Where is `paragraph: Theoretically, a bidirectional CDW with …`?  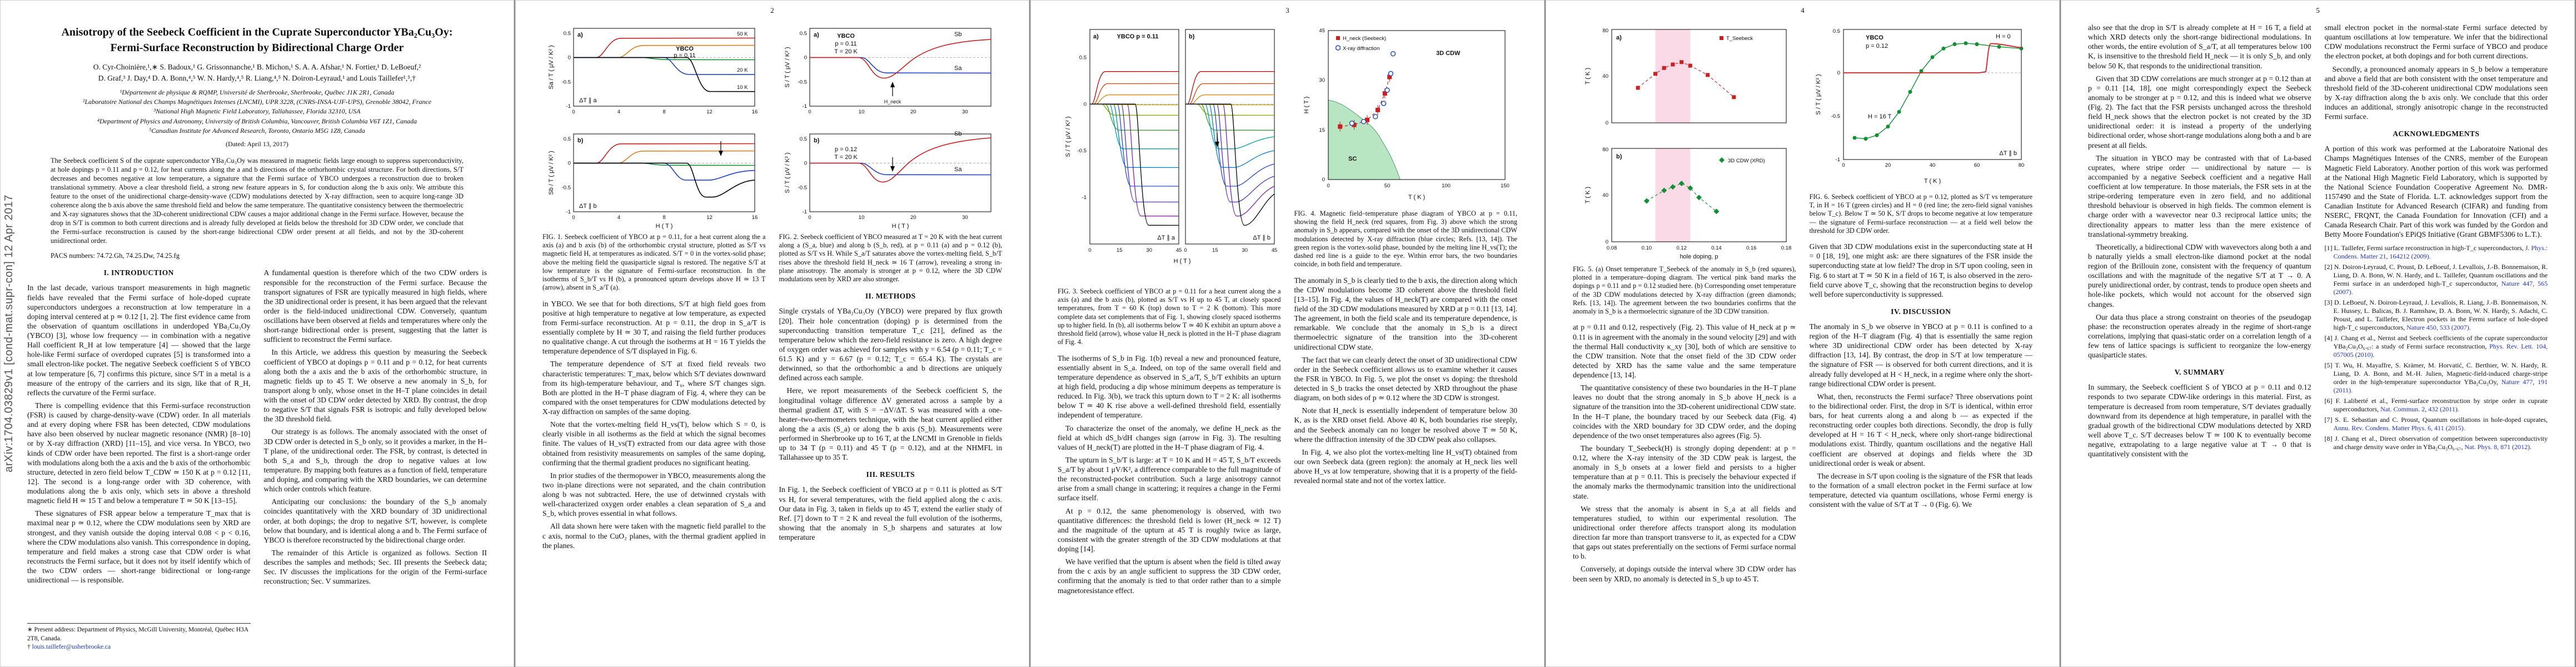
paragraph: Theoretically, a bidirectional CDW with … is located at coordinates (2199, 275).